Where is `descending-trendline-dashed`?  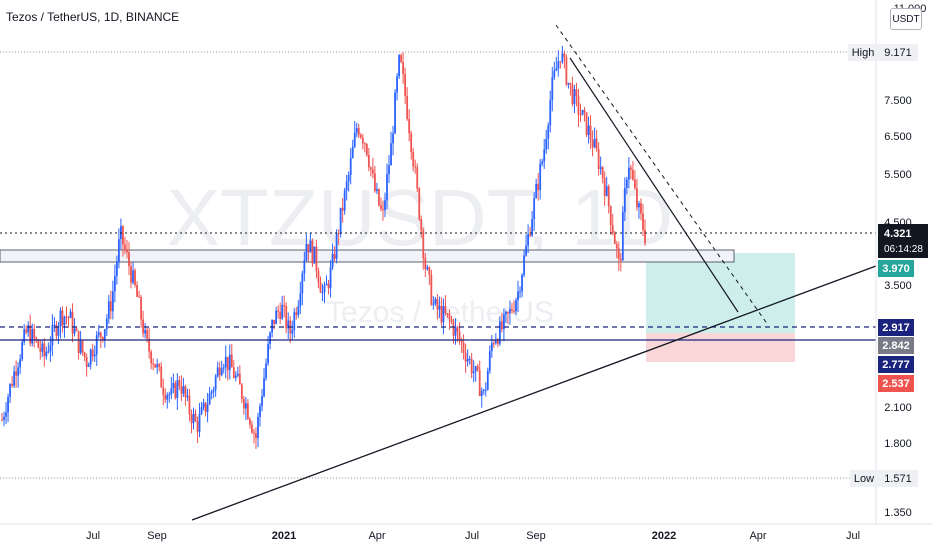
descending-trendline-dashed is located at coordinates (662, 175).